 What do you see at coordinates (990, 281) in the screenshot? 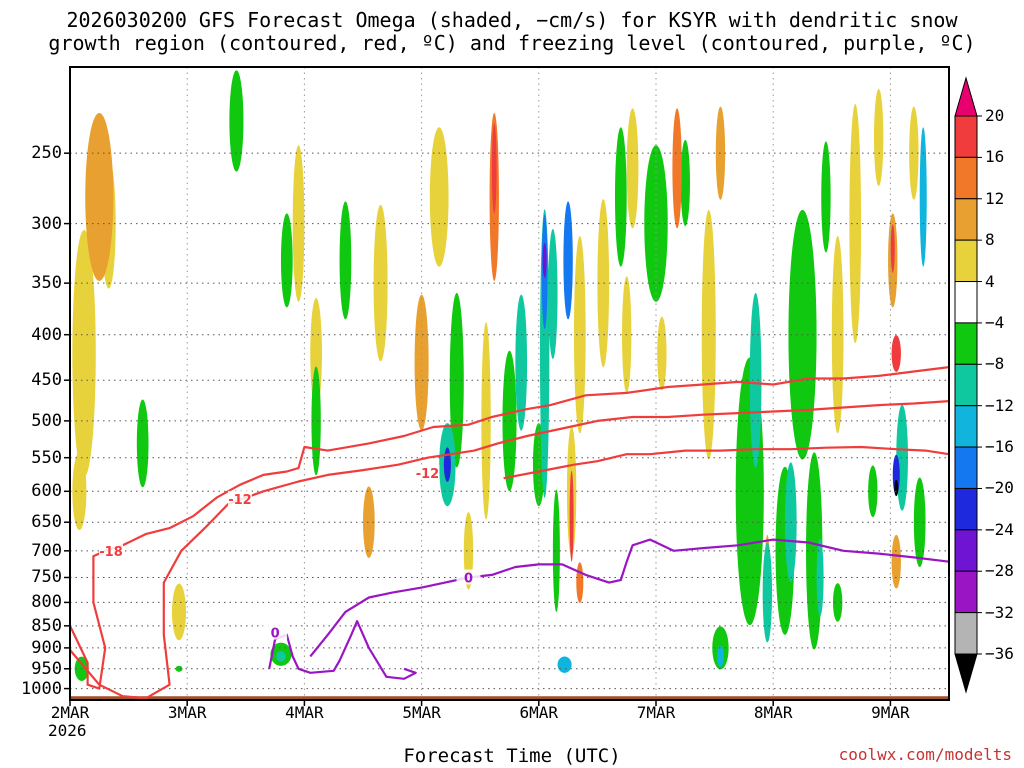
I see `colorbar-label: 4` at bounding box center [990, 281].